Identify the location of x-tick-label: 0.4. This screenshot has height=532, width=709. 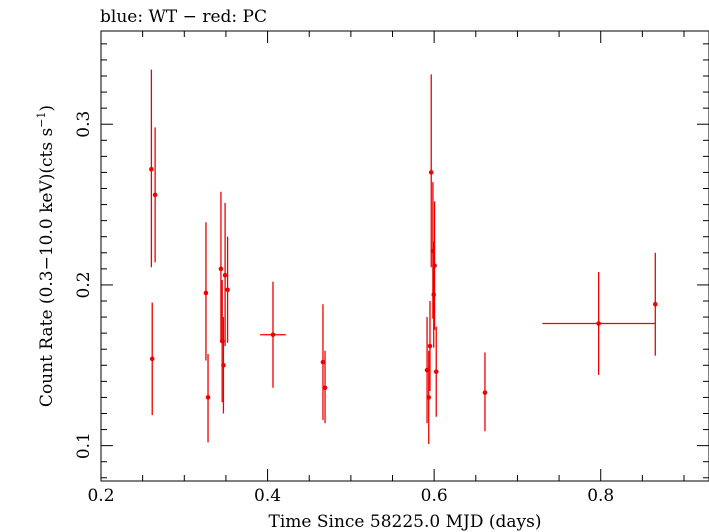
(267, 496).